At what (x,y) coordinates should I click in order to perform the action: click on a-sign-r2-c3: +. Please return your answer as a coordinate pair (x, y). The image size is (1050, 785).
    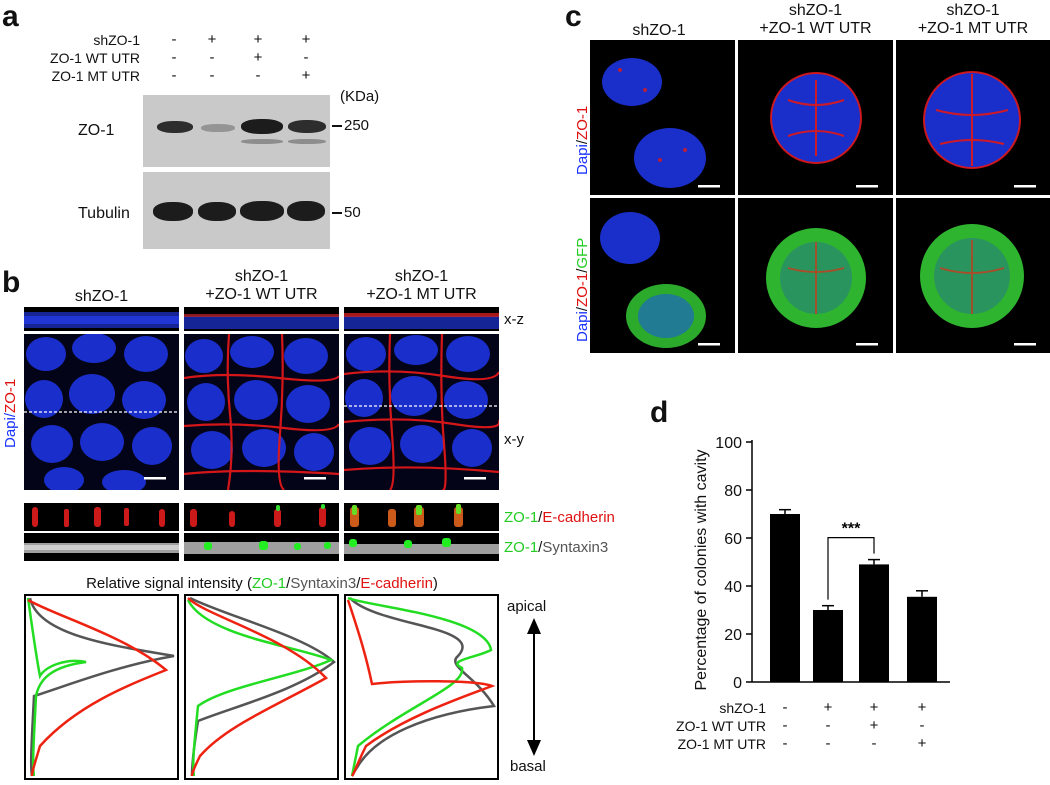
    Looking at the image, I should click on (306, 75).